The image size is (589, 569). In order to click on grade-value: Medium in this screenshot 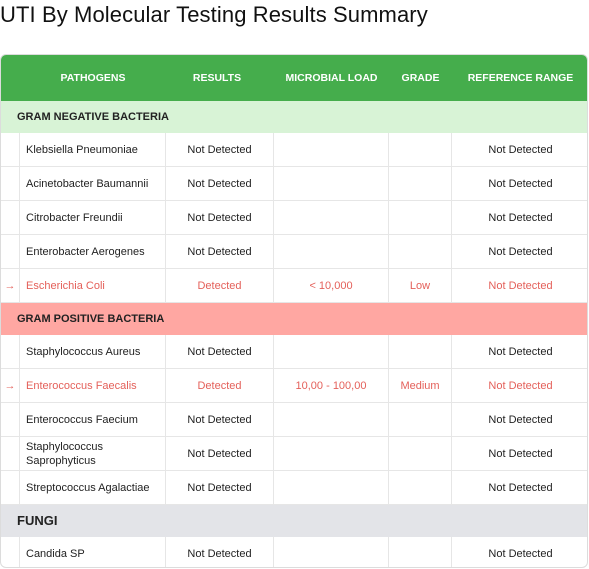, I will do `click(420, 385)`.